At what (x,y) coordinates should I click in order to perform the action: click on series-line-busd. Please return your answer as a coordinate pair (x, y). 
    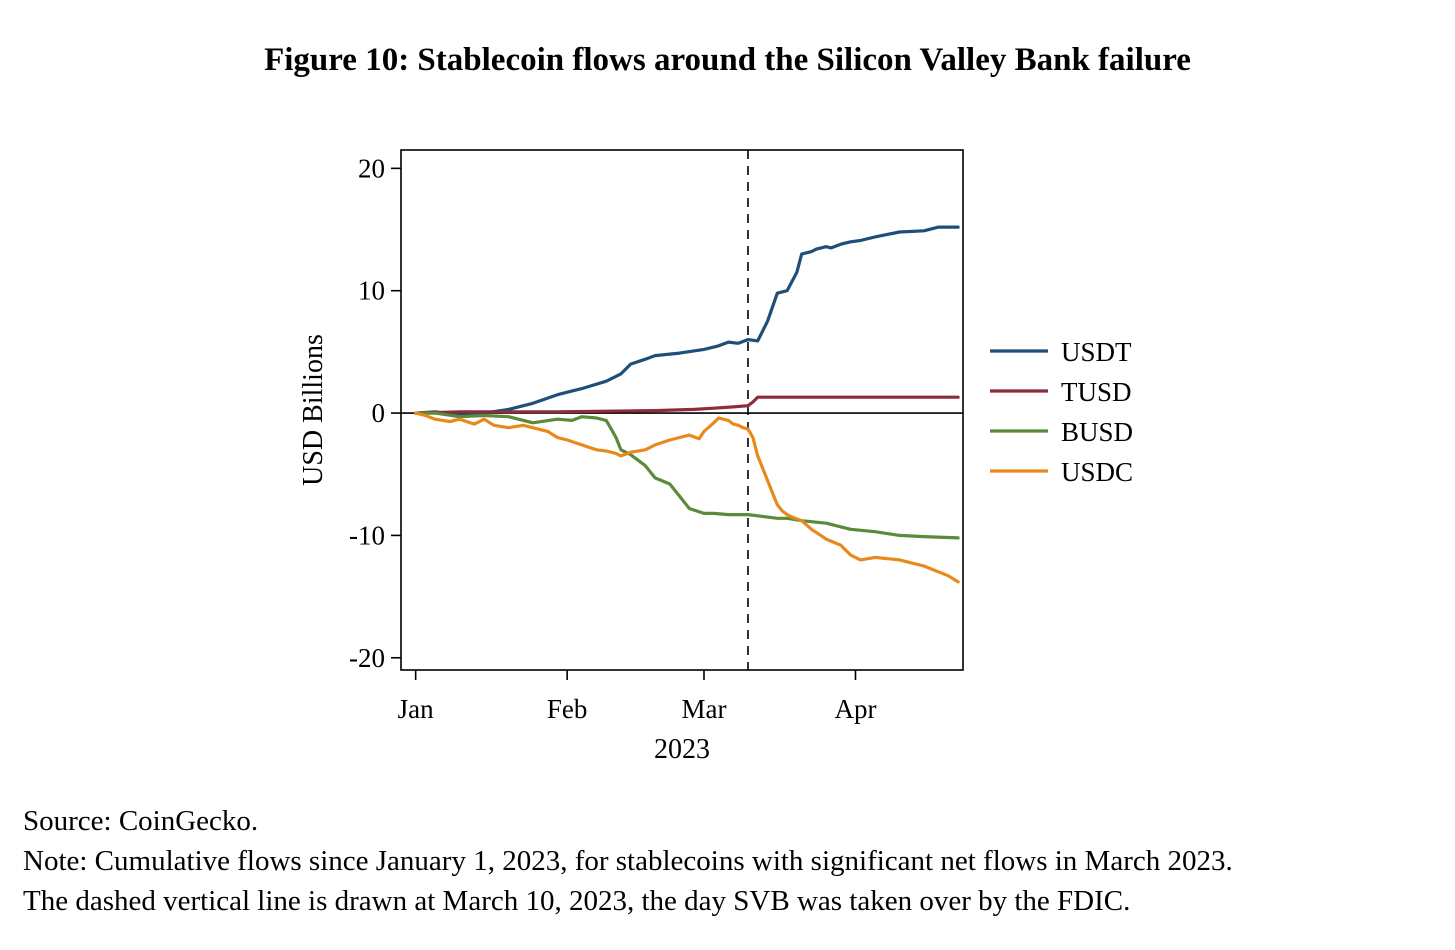
    Looking at the image, I should click on (687, 475).